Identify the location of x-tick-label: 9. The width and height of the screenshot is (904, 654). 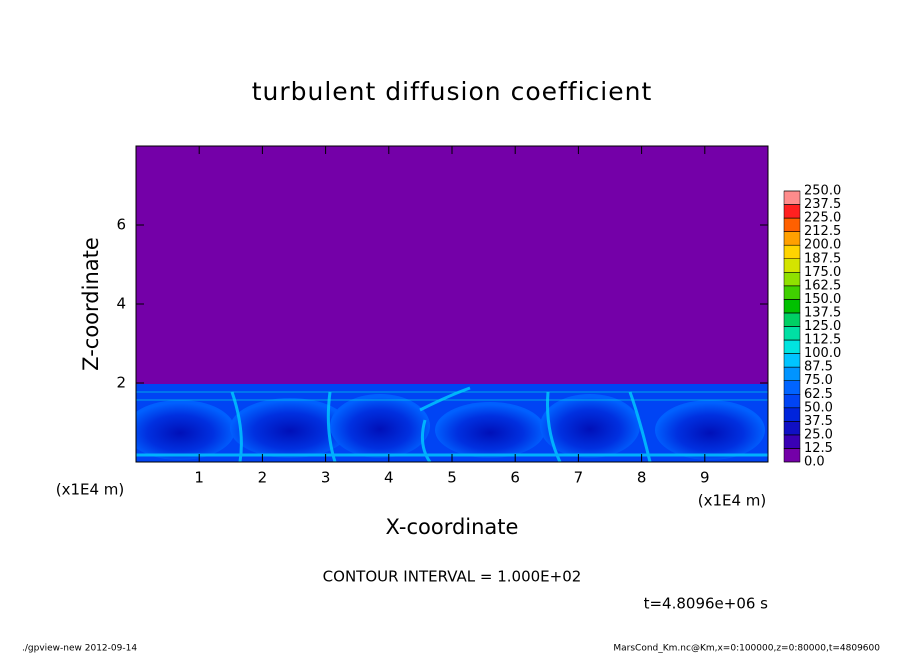
(705, 478).